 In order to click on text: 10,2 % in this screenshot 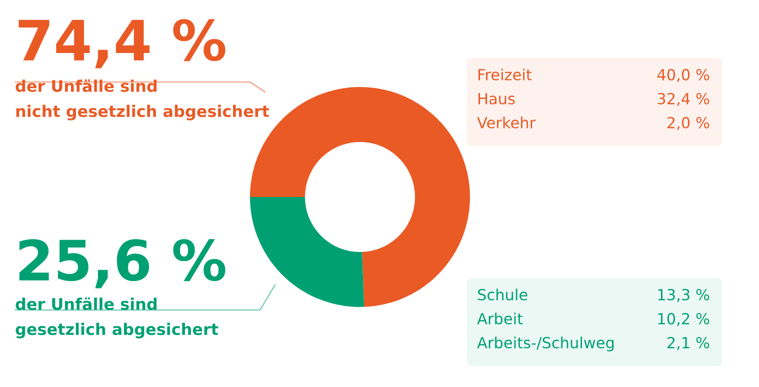, I will do `click(684, 319)`.